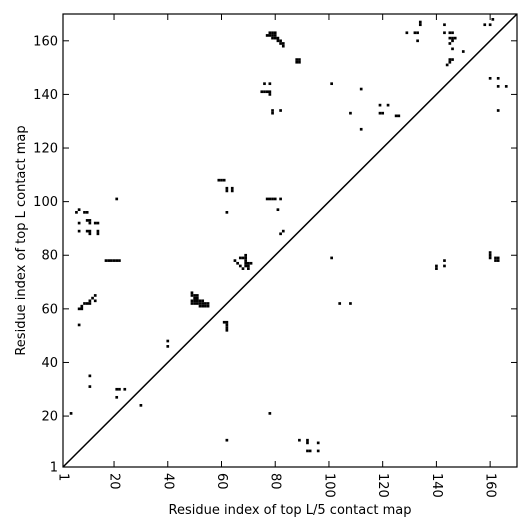 Image resolution: width=531 pixels, height=531 pixels. I want to click on x-tick-label: 20, so click(114, 481).